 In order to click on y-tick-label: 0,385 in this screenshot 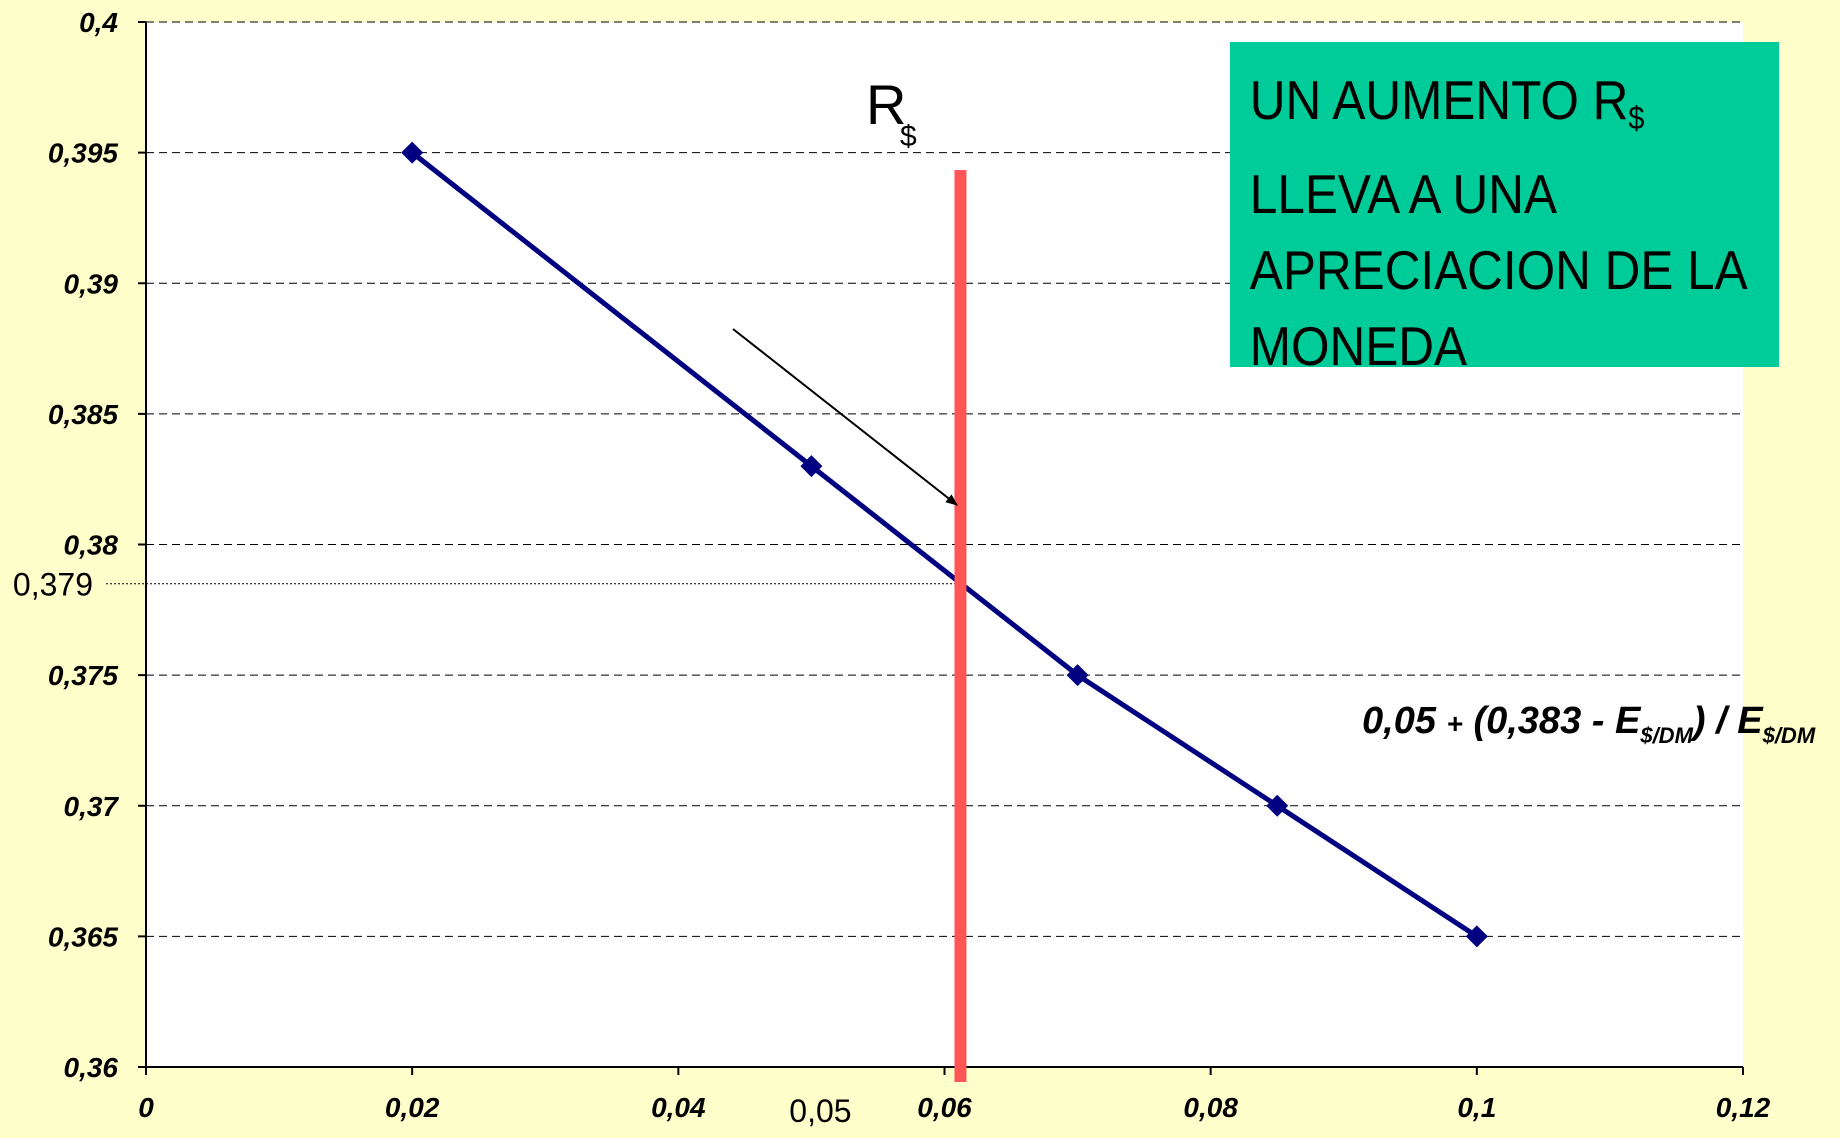, I will do `click(83, 414)`.